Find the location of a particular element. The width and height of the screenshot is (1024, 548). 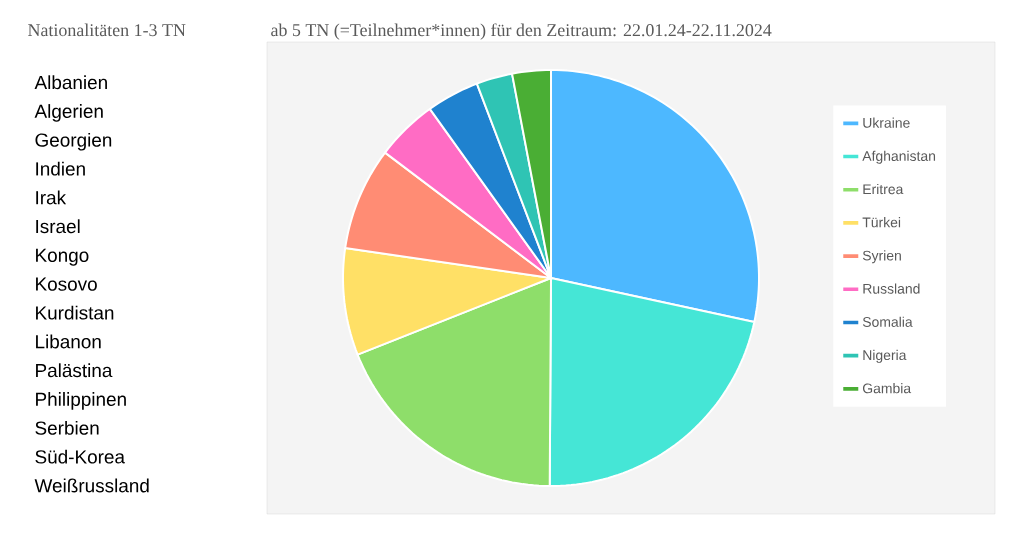

text: Philippinen is located at coordinates (81, 401).